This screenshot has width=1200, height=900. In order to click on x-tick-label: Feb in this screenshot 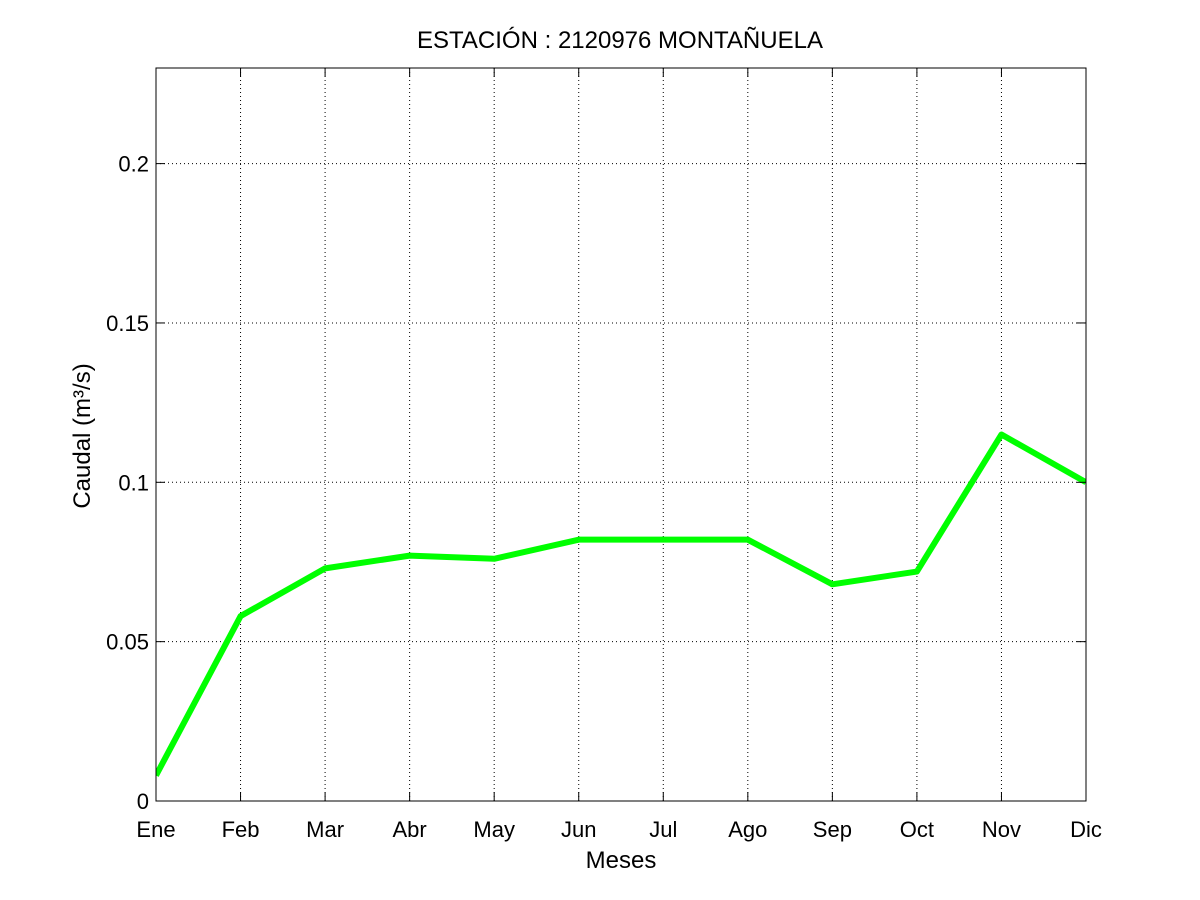, I will do `click(241, 829)`.